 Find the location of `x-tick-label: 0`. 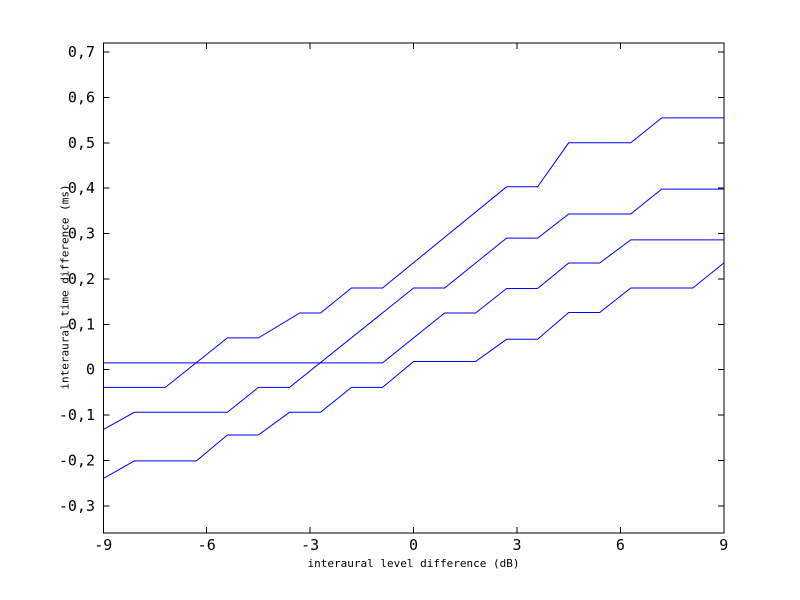

x-tick-label: 0 is located at coordinates (413, 545).